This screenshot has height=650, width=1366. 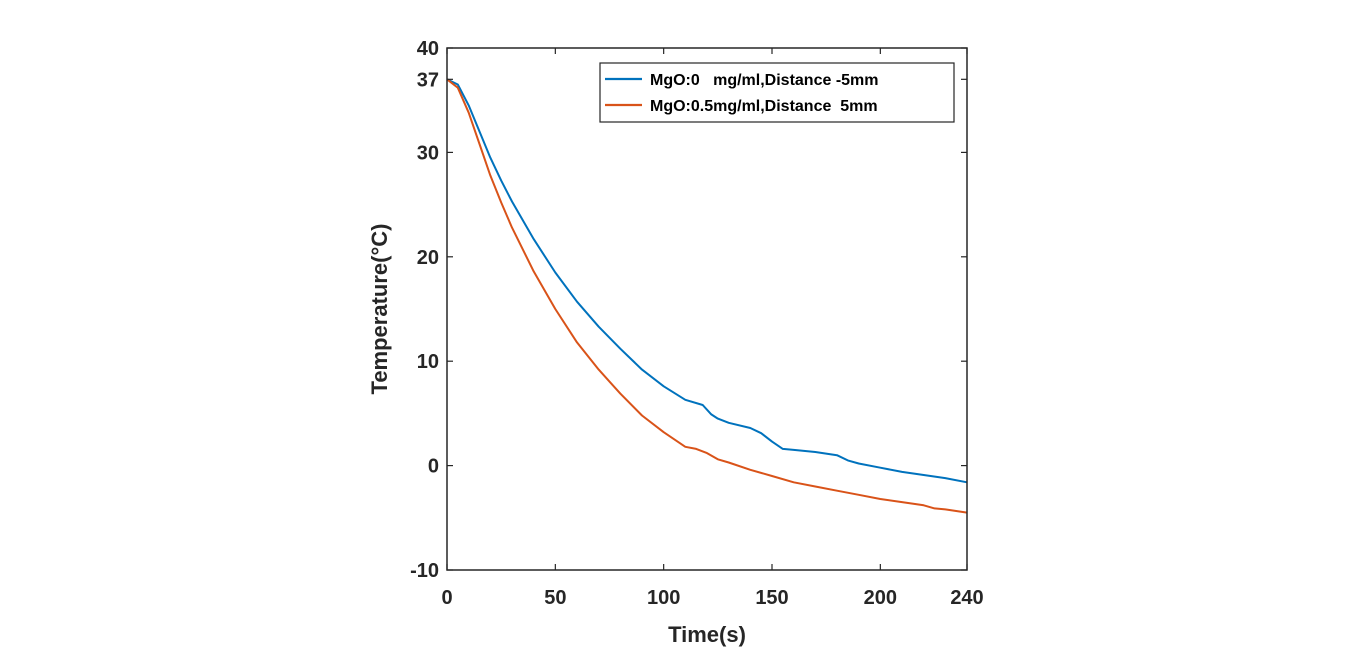 What do you see at coordinates (764, 80) in the screenshot?
I see `legend-label-0: MgO:0 mg/ml,Distance -5mm` at bounding box center [764, 80].